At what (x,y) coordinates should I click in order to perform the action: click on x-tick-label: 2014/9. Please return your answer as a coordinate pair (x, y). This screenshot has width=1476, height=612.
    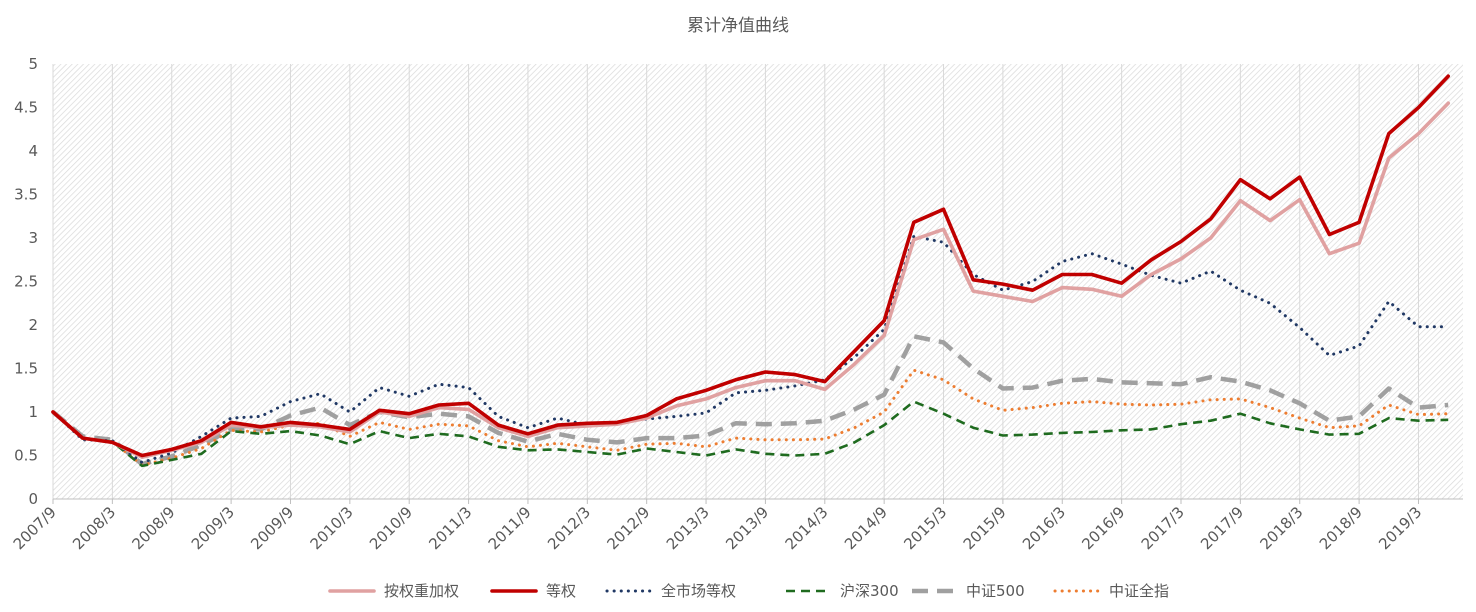
    Looking at the image, I should click on (866, 528).